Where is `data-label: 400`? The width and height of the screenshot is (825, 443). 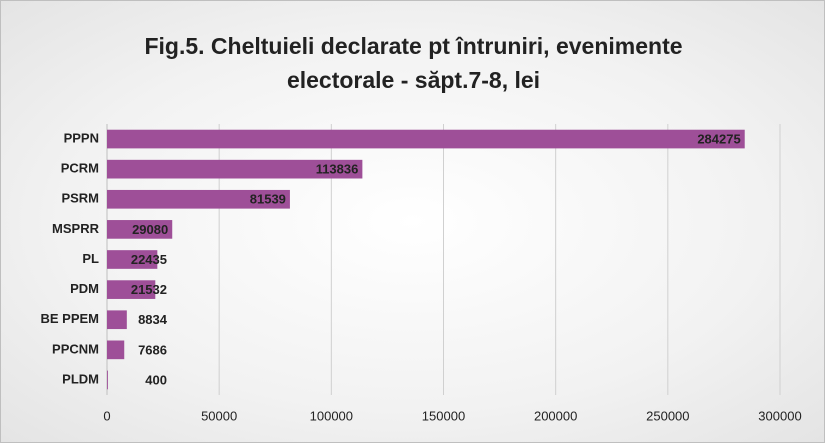
data-label: 400 is located at coordinates (156, 379).